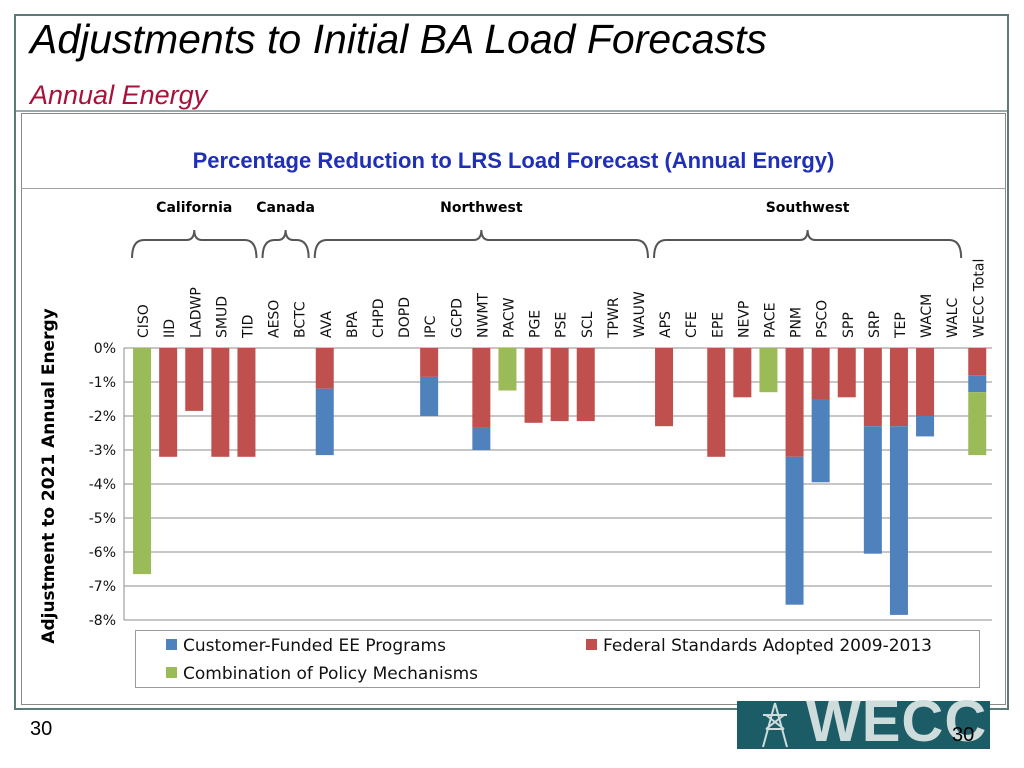 Image resolution: width=1024 pixels, height=768 pixels. Describe the element at coordinates (640, 314) in the screenshot. I see `x-category-label: WAUW` at that location.